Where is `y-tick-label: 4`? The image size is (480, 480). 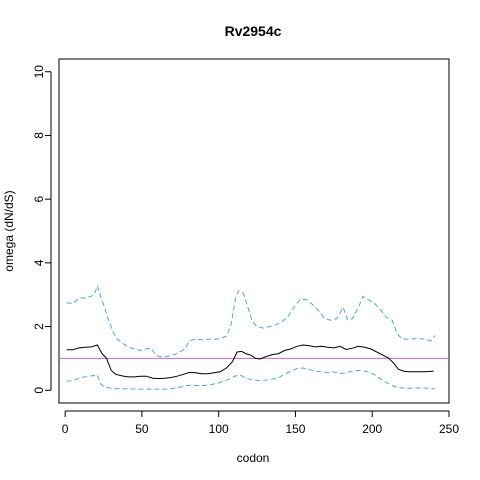 y-tick-label: 4 is located at coordinates (39, 262).